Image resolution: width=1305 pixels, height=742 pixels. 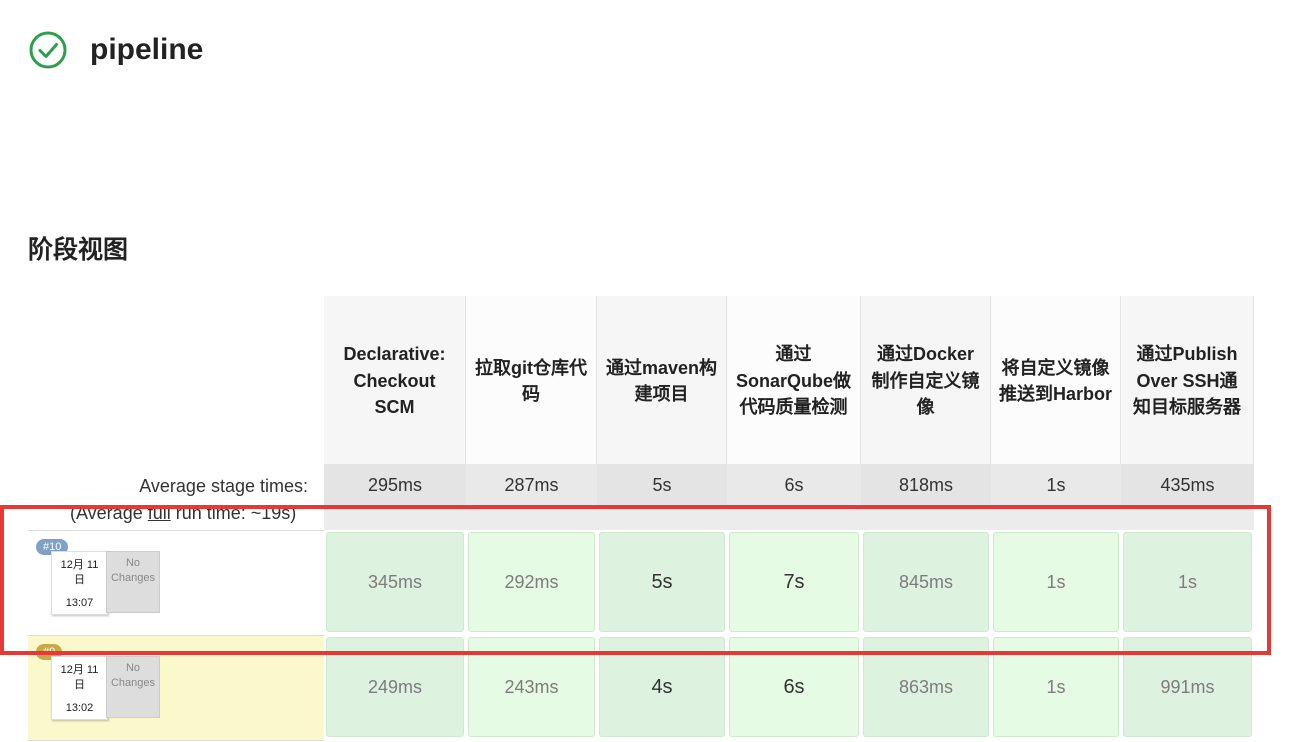 What do you see at coordinates (531, 381) in the screenshot?
I see `stage-header-2: 拉取git仓库代码` at bounding box center [531, 381].